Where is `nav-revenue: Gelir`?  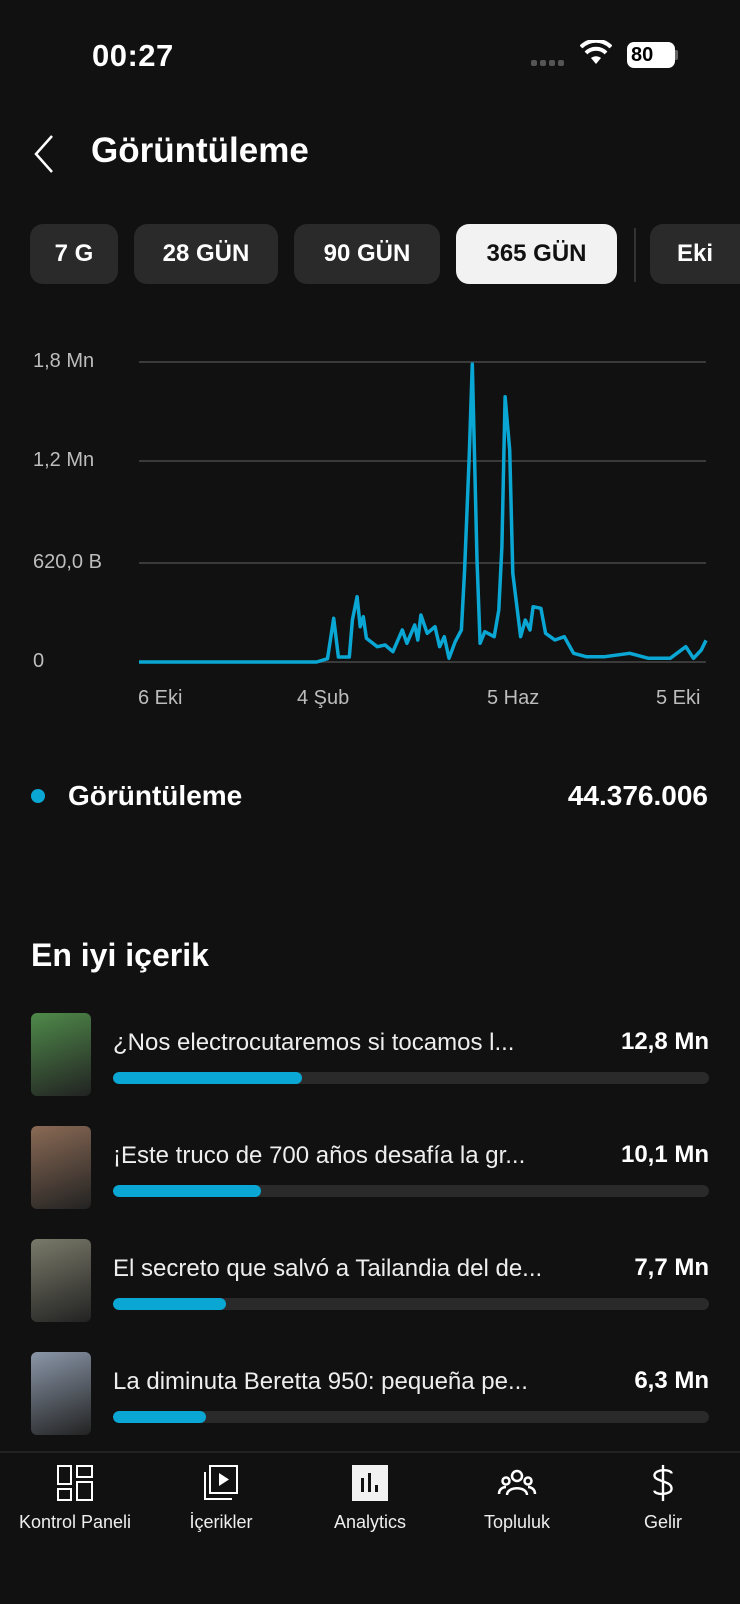
nav-revenue: Gelir is located at coordinates (663, 1504).